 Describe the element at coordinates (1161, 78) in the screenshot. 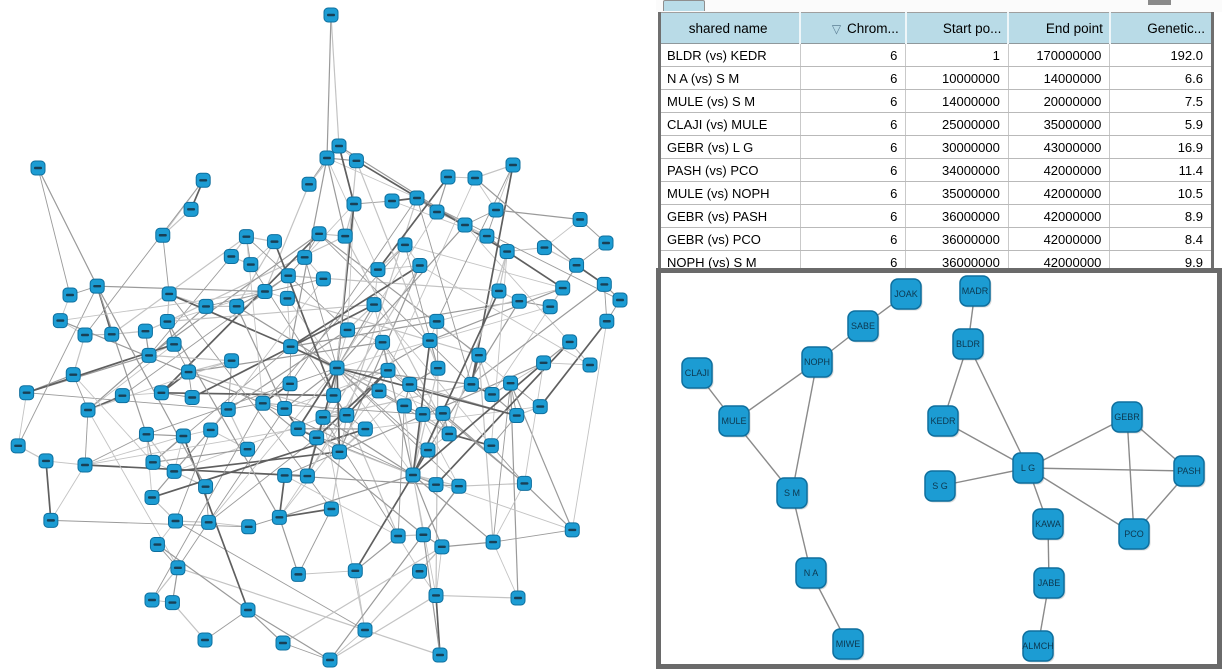

I see `cell-value: 6.6` at that location.